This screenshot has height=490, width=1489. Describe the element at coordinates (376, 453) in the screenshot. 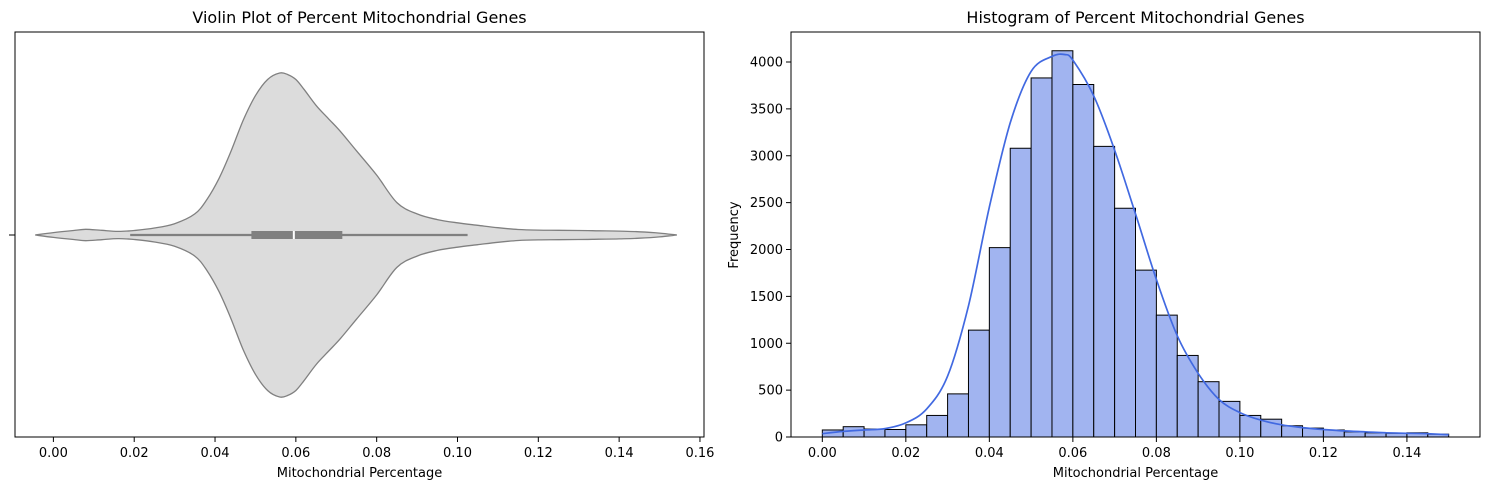

I see `violin-x-tick-label: 0.08` at that location.